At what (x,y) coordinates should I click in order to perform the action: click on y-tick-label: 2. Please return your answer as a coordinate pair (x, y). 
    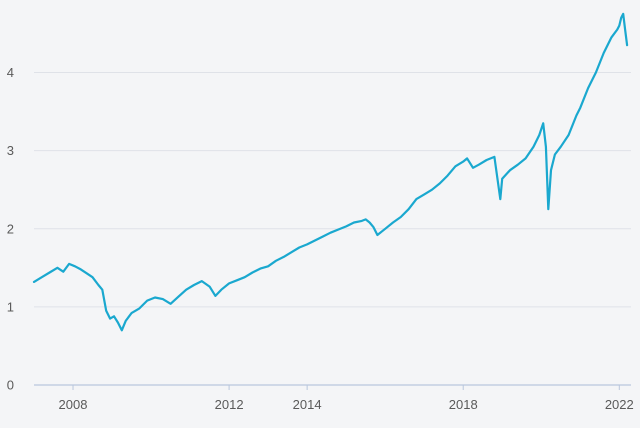
    Looking at the image, I should click on (10, 228).